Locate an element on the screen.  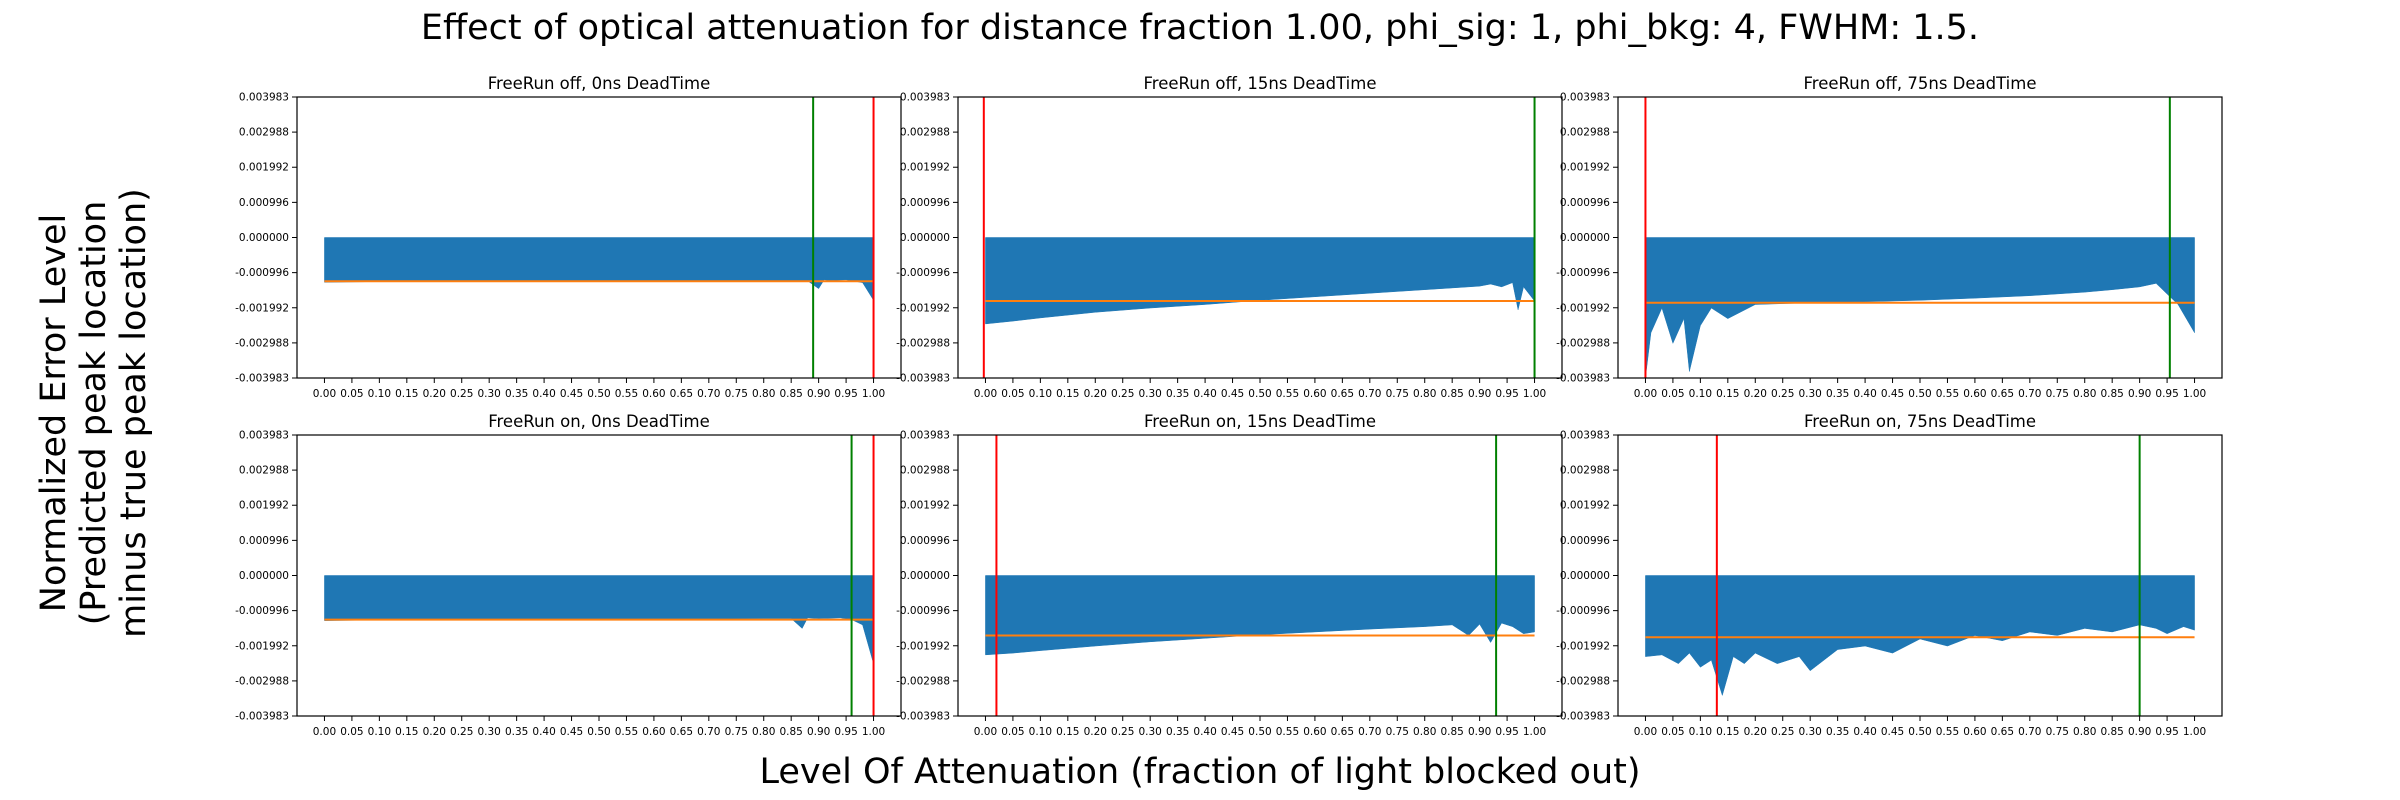
x-tick-label: 0.20 is located at coordinates (1755, 394).